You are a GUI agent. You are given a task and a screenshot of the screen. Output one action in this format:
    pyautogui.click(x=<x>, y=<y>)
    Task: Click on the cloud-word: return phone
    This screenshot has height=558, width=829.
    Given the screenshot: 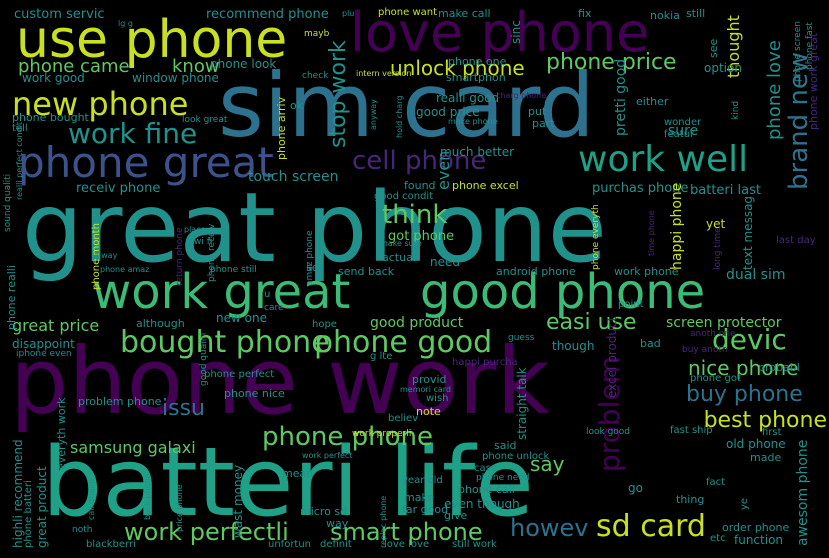 What is the action you would take?
    pyautogui.click(x=180, y=256)
    